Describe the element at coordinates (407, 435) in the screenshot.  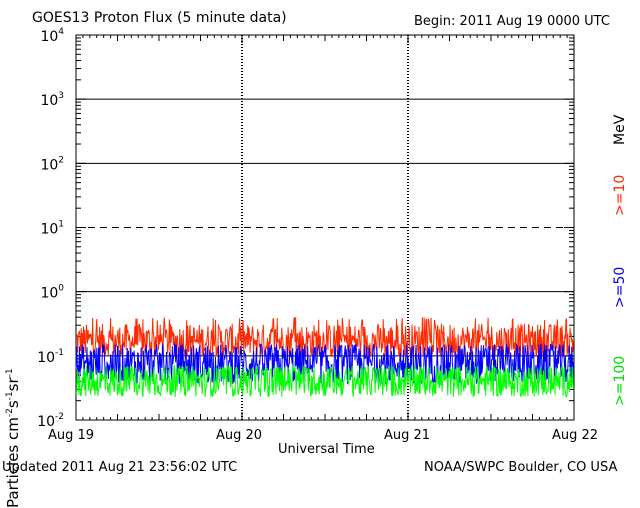
I see `x-tick-label: Aug 21` at that location.